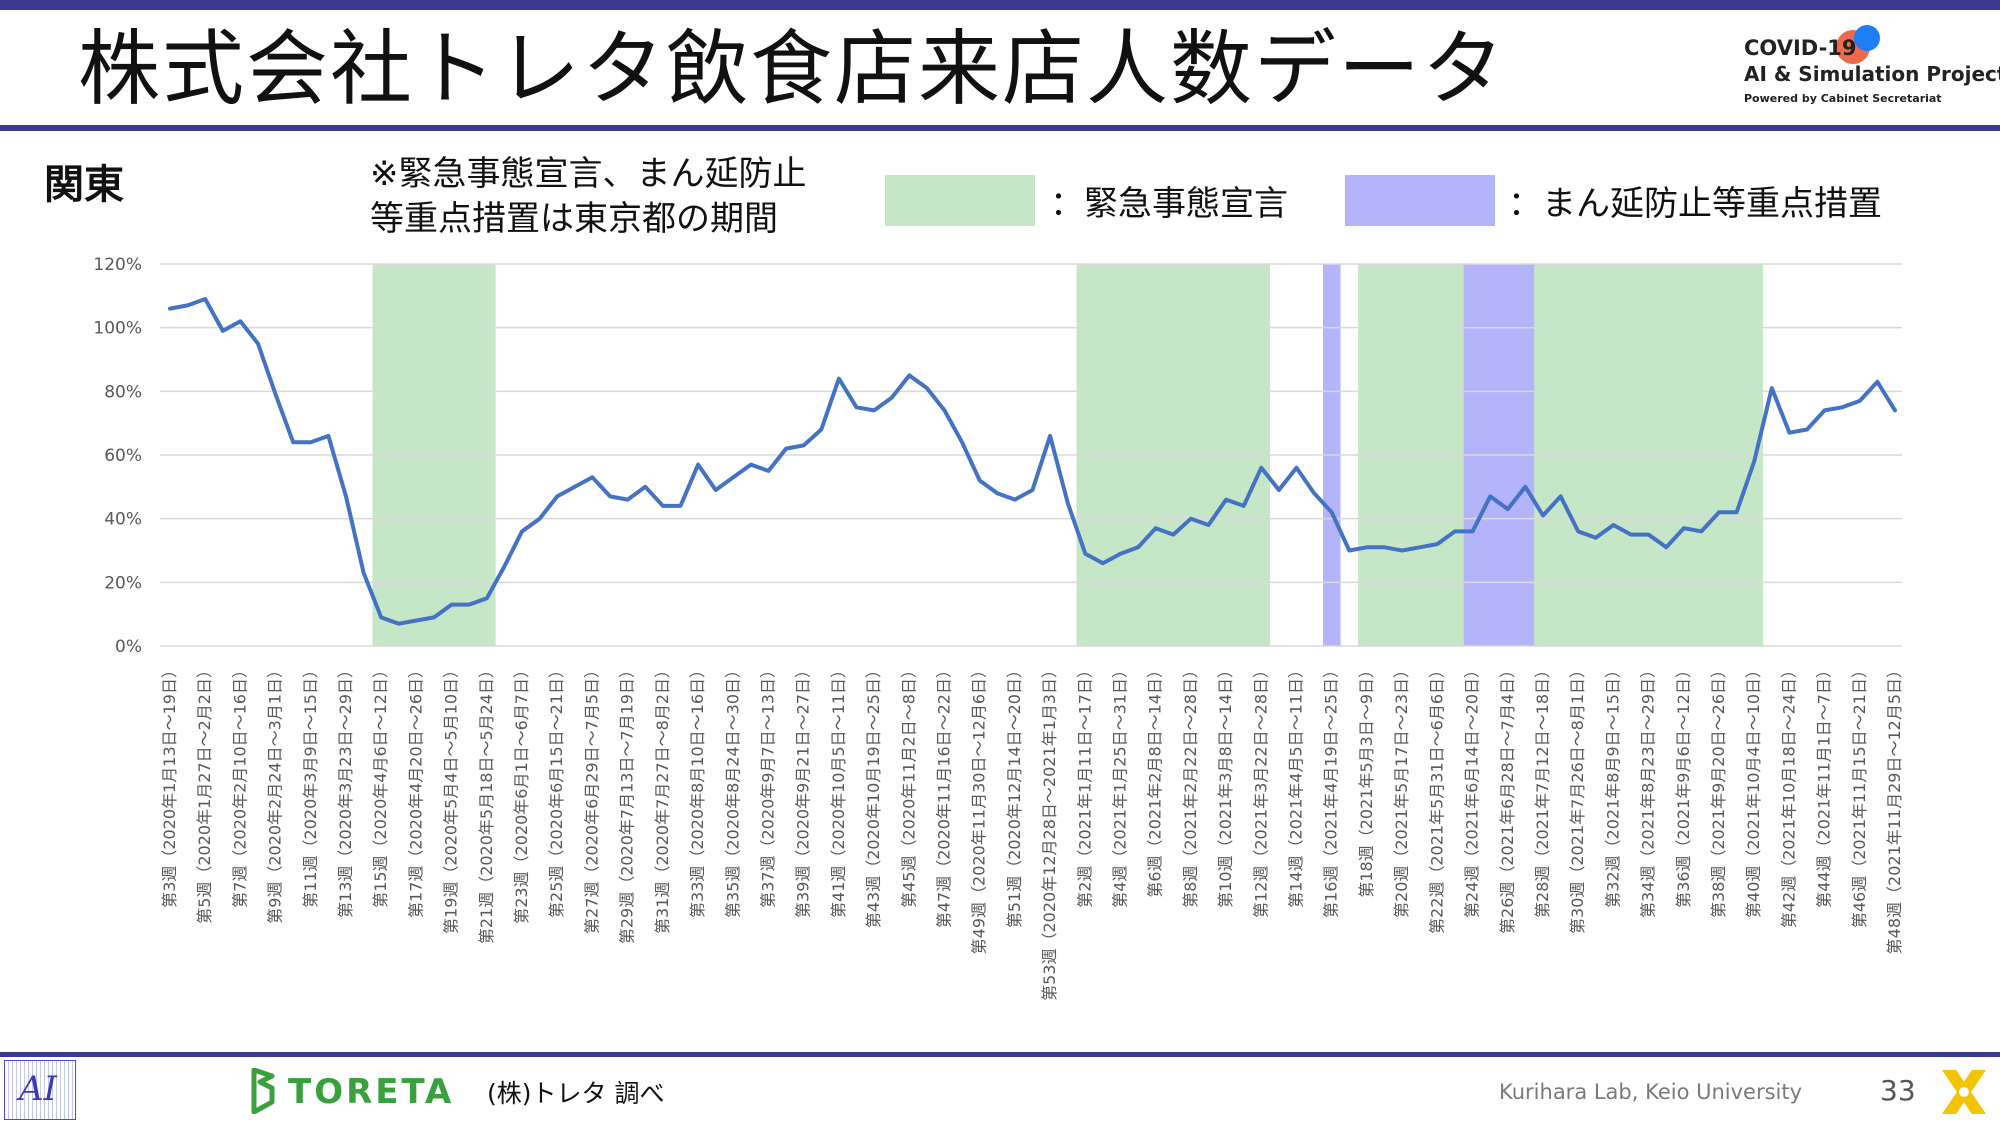  I want to click on legend-emergency-swatch, so click(960, 200).